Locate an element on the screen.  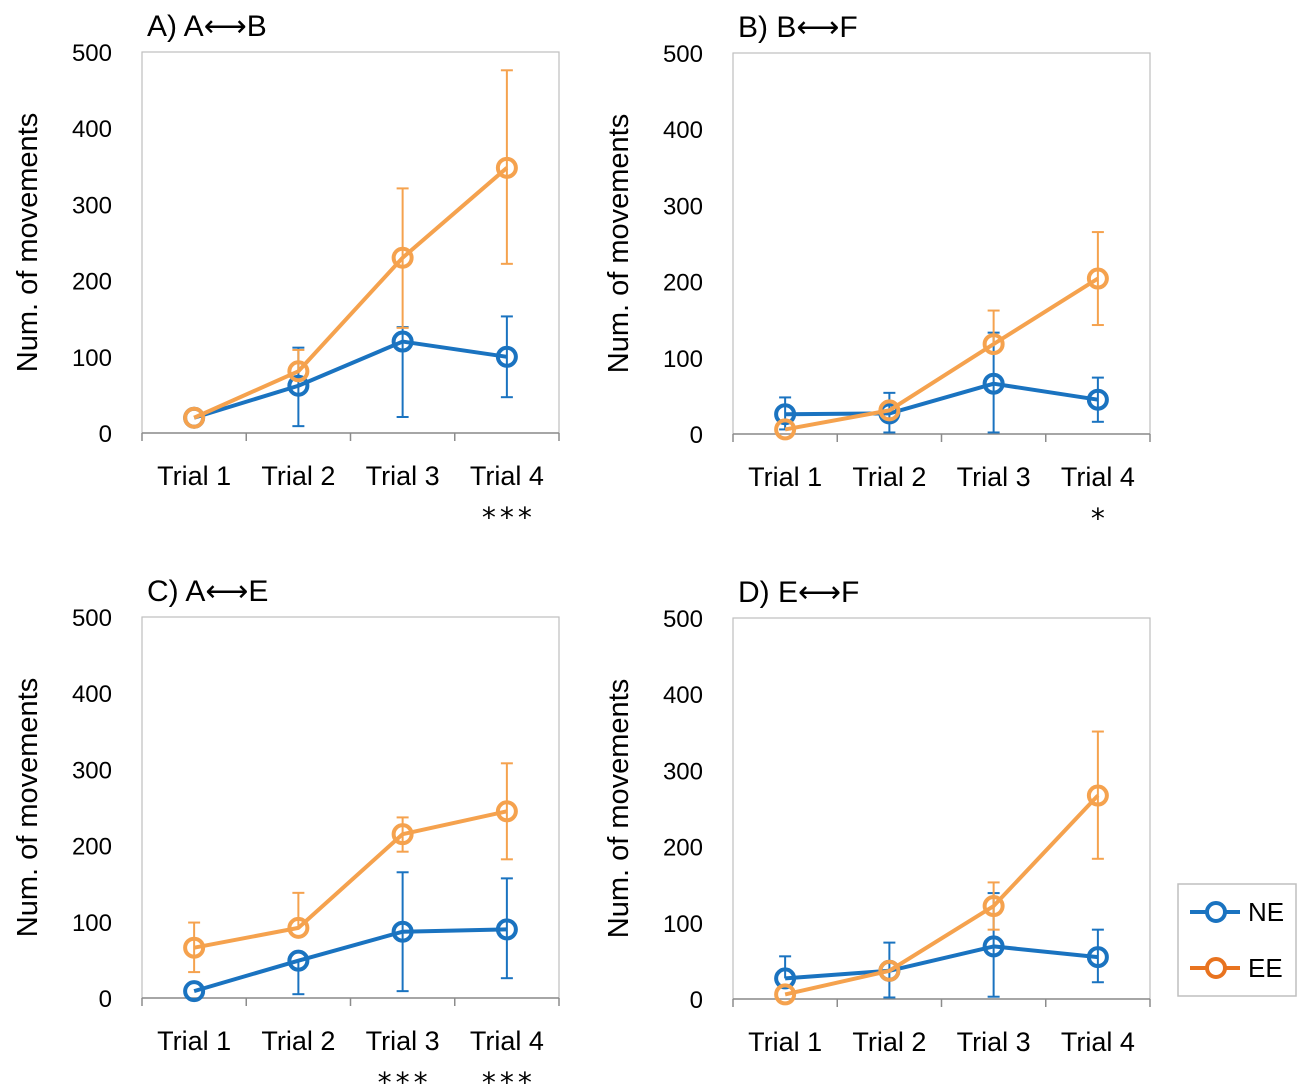
legend-swatch-ne-marker is located at coordinates (1216, 912).